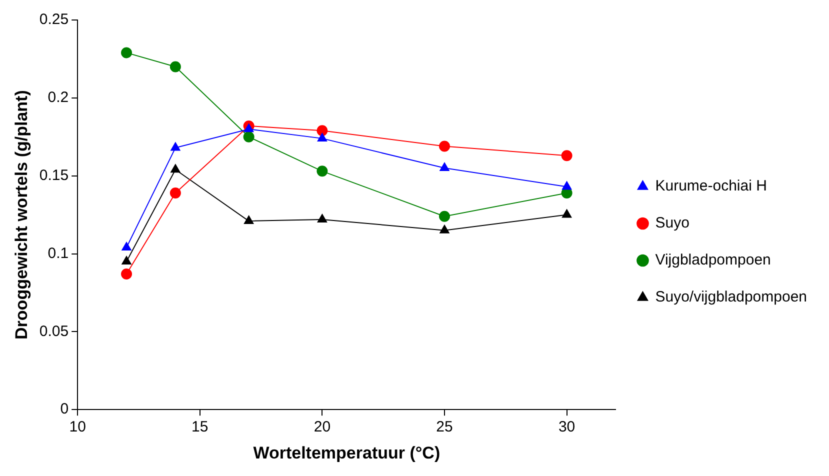 The height and width of the screenshot is (476, 829). What do you see at coordinates (54, 19) in the screenshot?
I see `y-tick-label: 0.25` at bounding box center [54, 19].